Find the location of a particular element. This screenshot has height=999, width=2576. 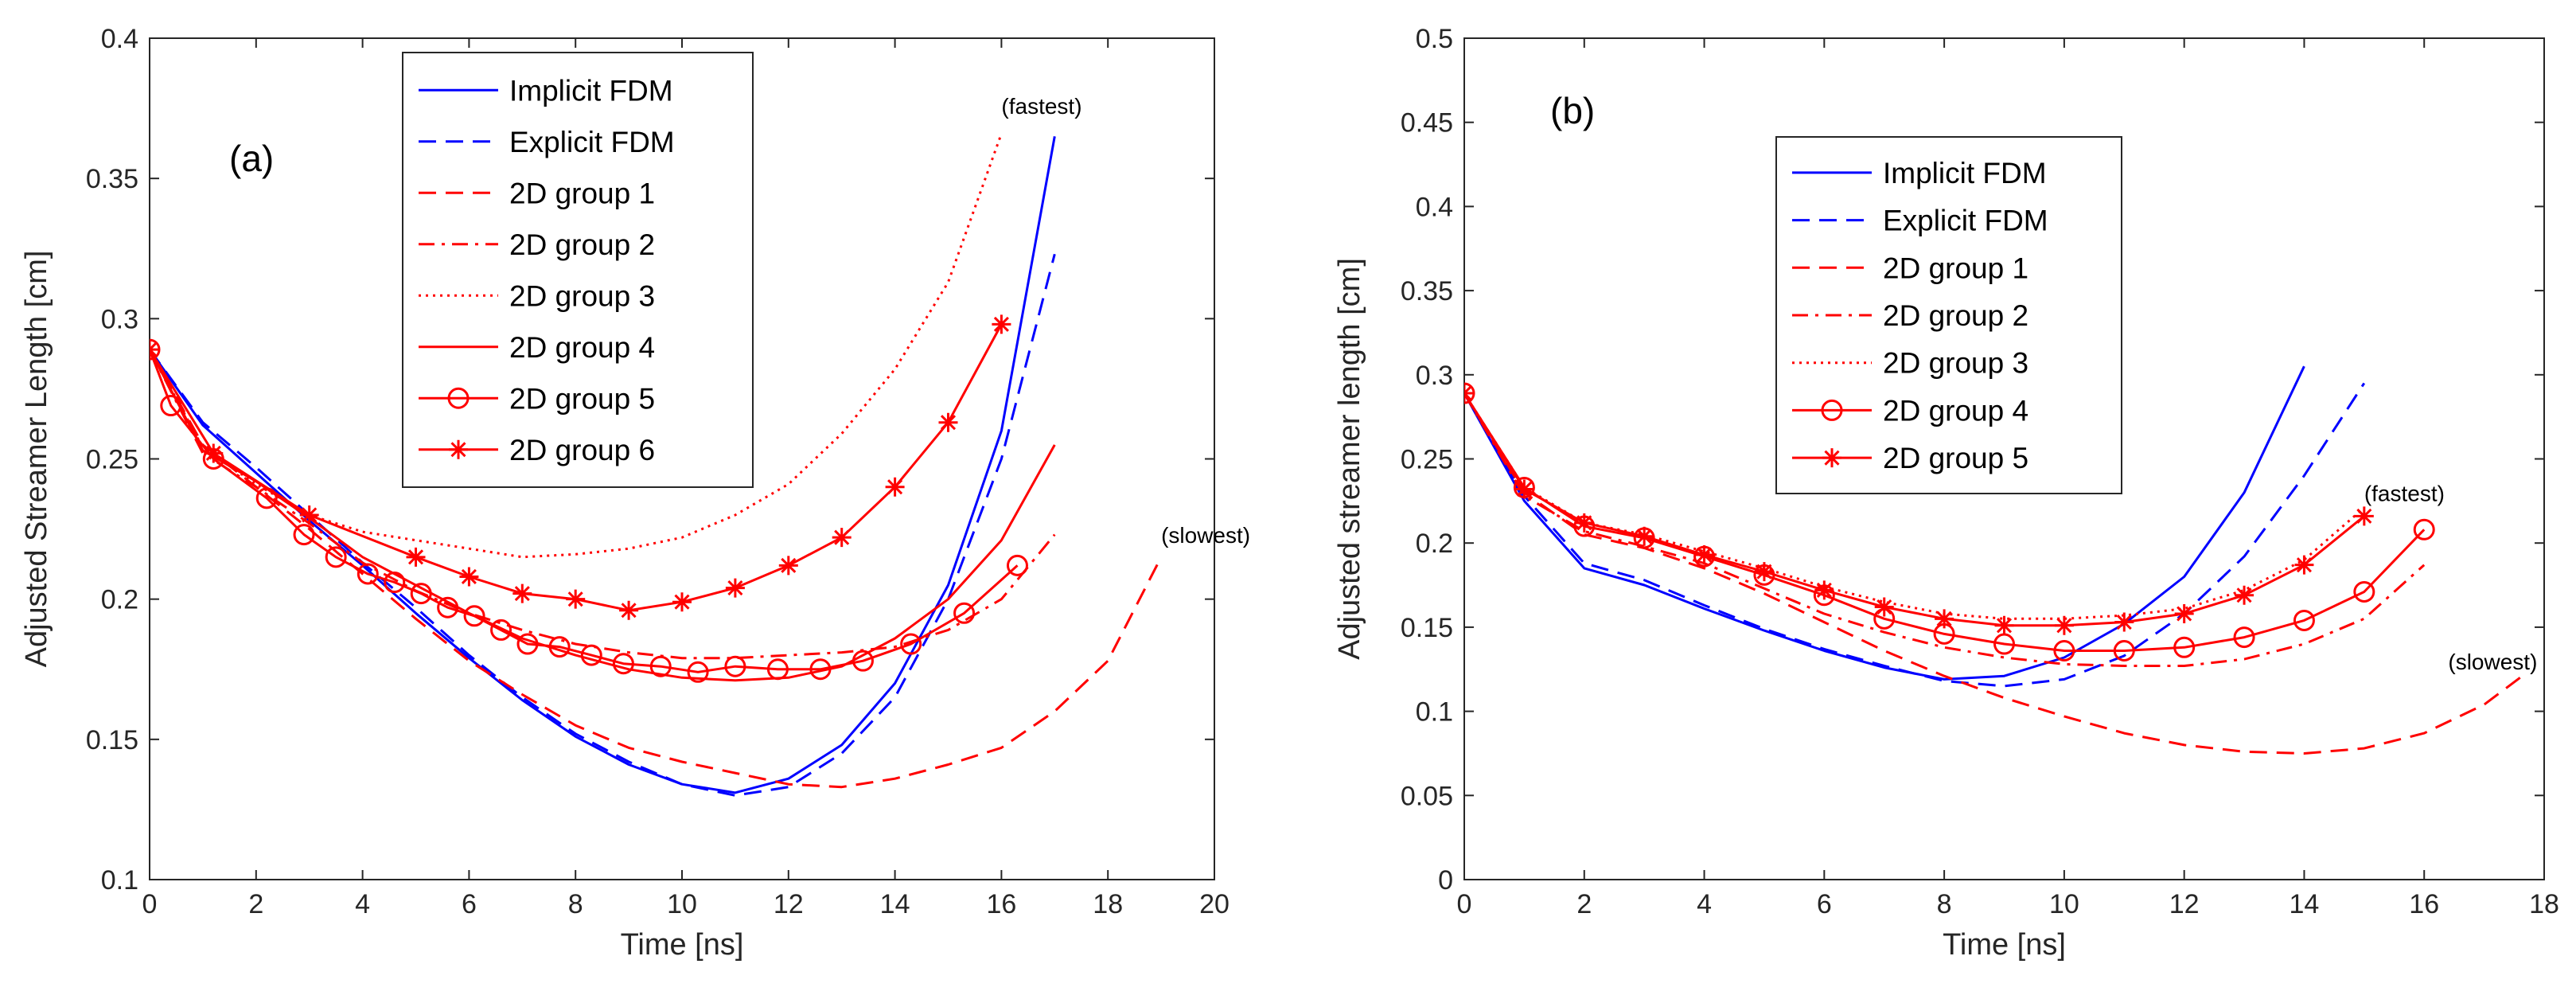

chart-a-legend-box is located at coordinates (578, 270).